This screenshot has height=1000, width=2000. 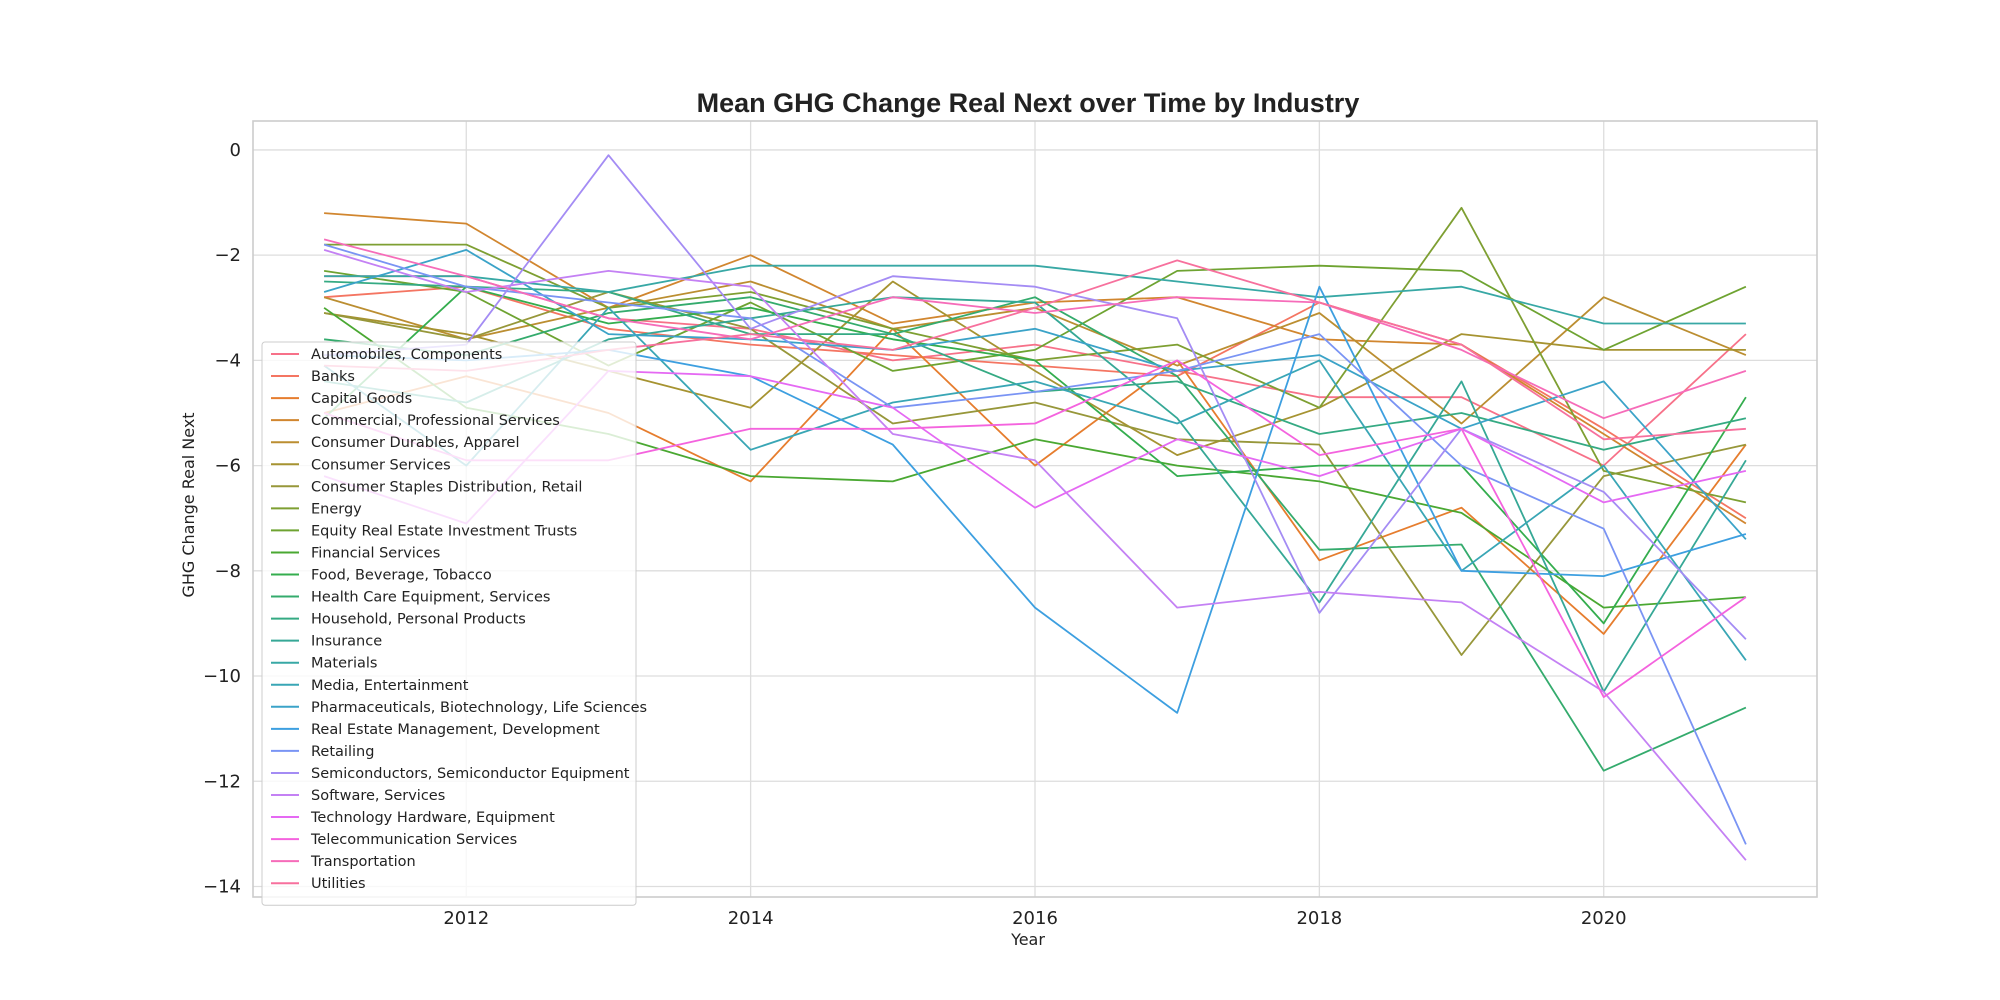 What do you see at coordinates (1035, 918) in the screenshot?
I see `x-tick-label: 2016` at bounding box center [1035, 918].